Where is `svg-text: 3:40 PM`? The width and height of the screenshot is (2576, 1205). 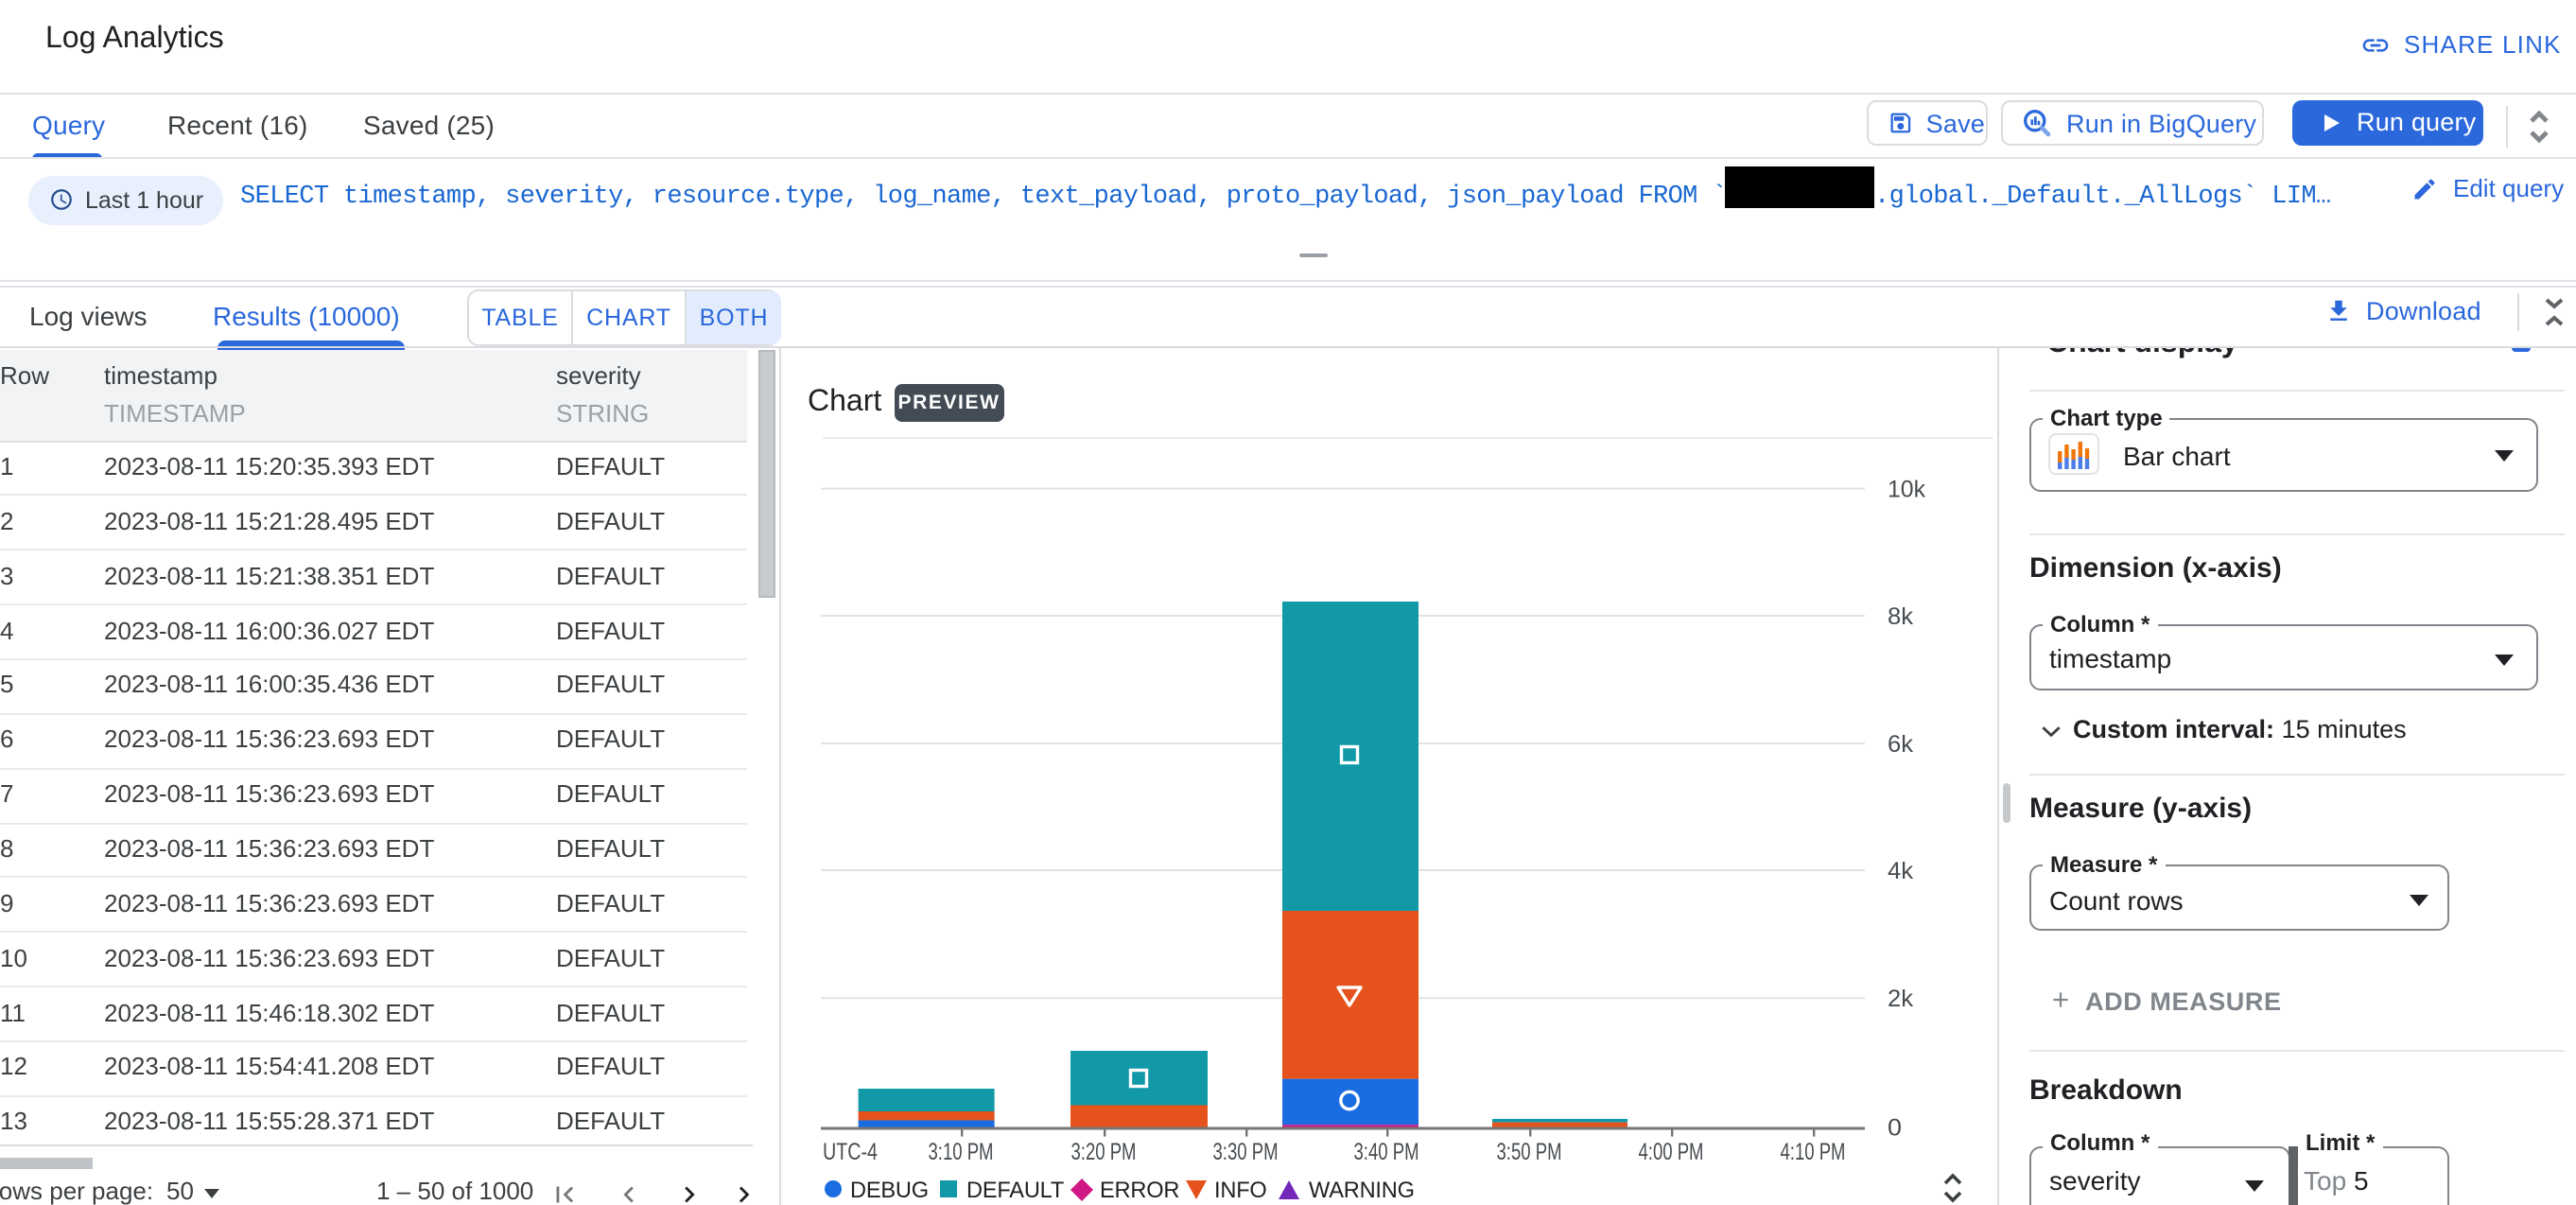 svg-text: 3:40 PM is located at coordinates (1386, 1152).